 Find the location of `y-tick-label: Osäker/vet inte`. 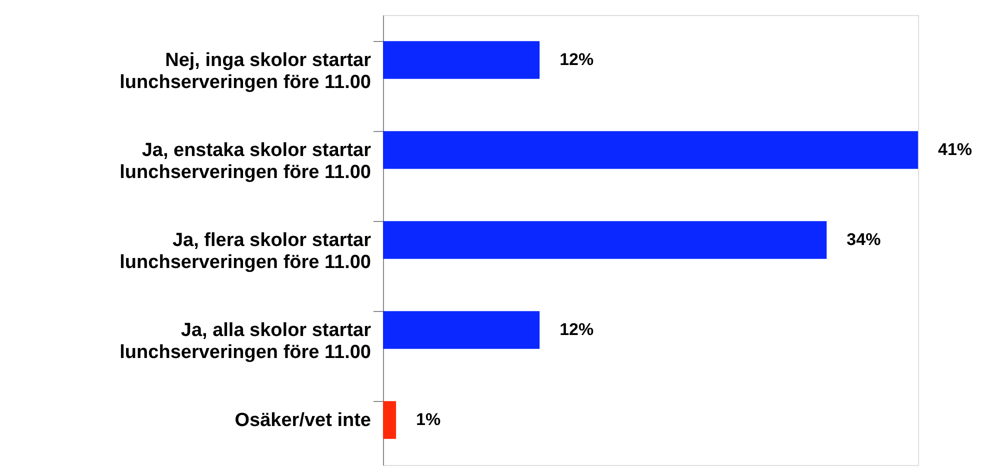

y-tick-label: Osäker/vet inte is located at coordinates (302, 420).